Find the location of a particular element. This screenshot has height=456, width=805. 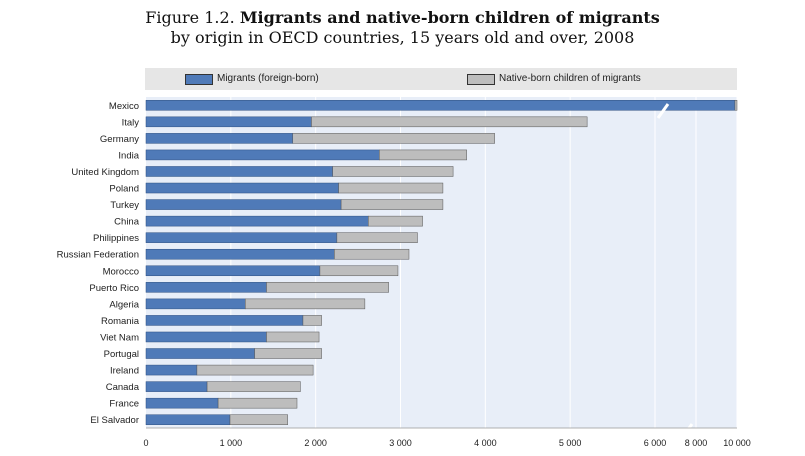

x-tick-label: 3 000 is located at coordinates (400, 443).